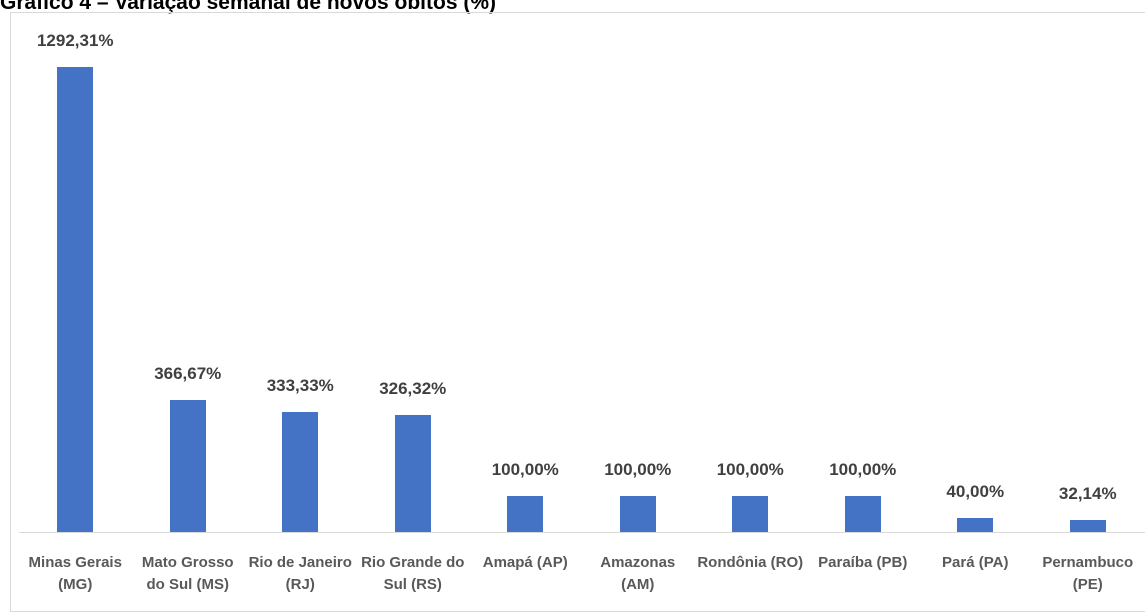  What do you see at coordinates (975, 562) in the screenshot?
I see `x-tick-label: Pará (PA)` at bounding box center [975, 562].